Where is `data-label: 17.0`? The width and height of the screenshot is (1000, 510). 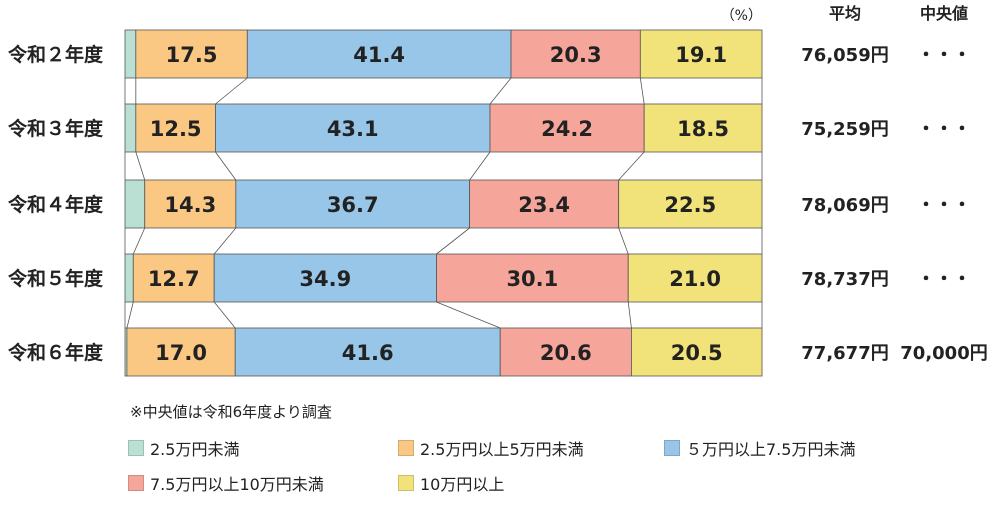
data-label: 17.0 is located at coordinates (181, 353).